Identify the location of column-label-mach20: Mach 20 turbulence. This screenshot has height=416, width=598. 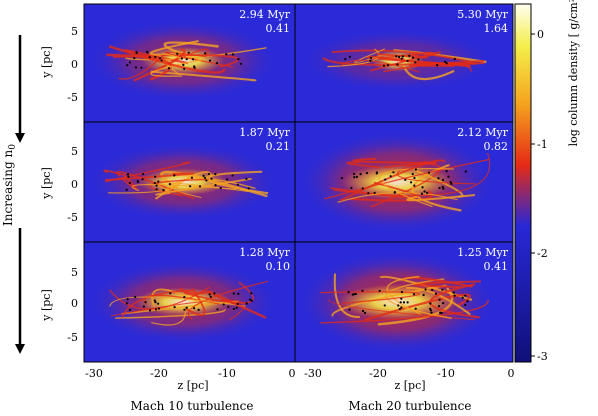
(410, 406).